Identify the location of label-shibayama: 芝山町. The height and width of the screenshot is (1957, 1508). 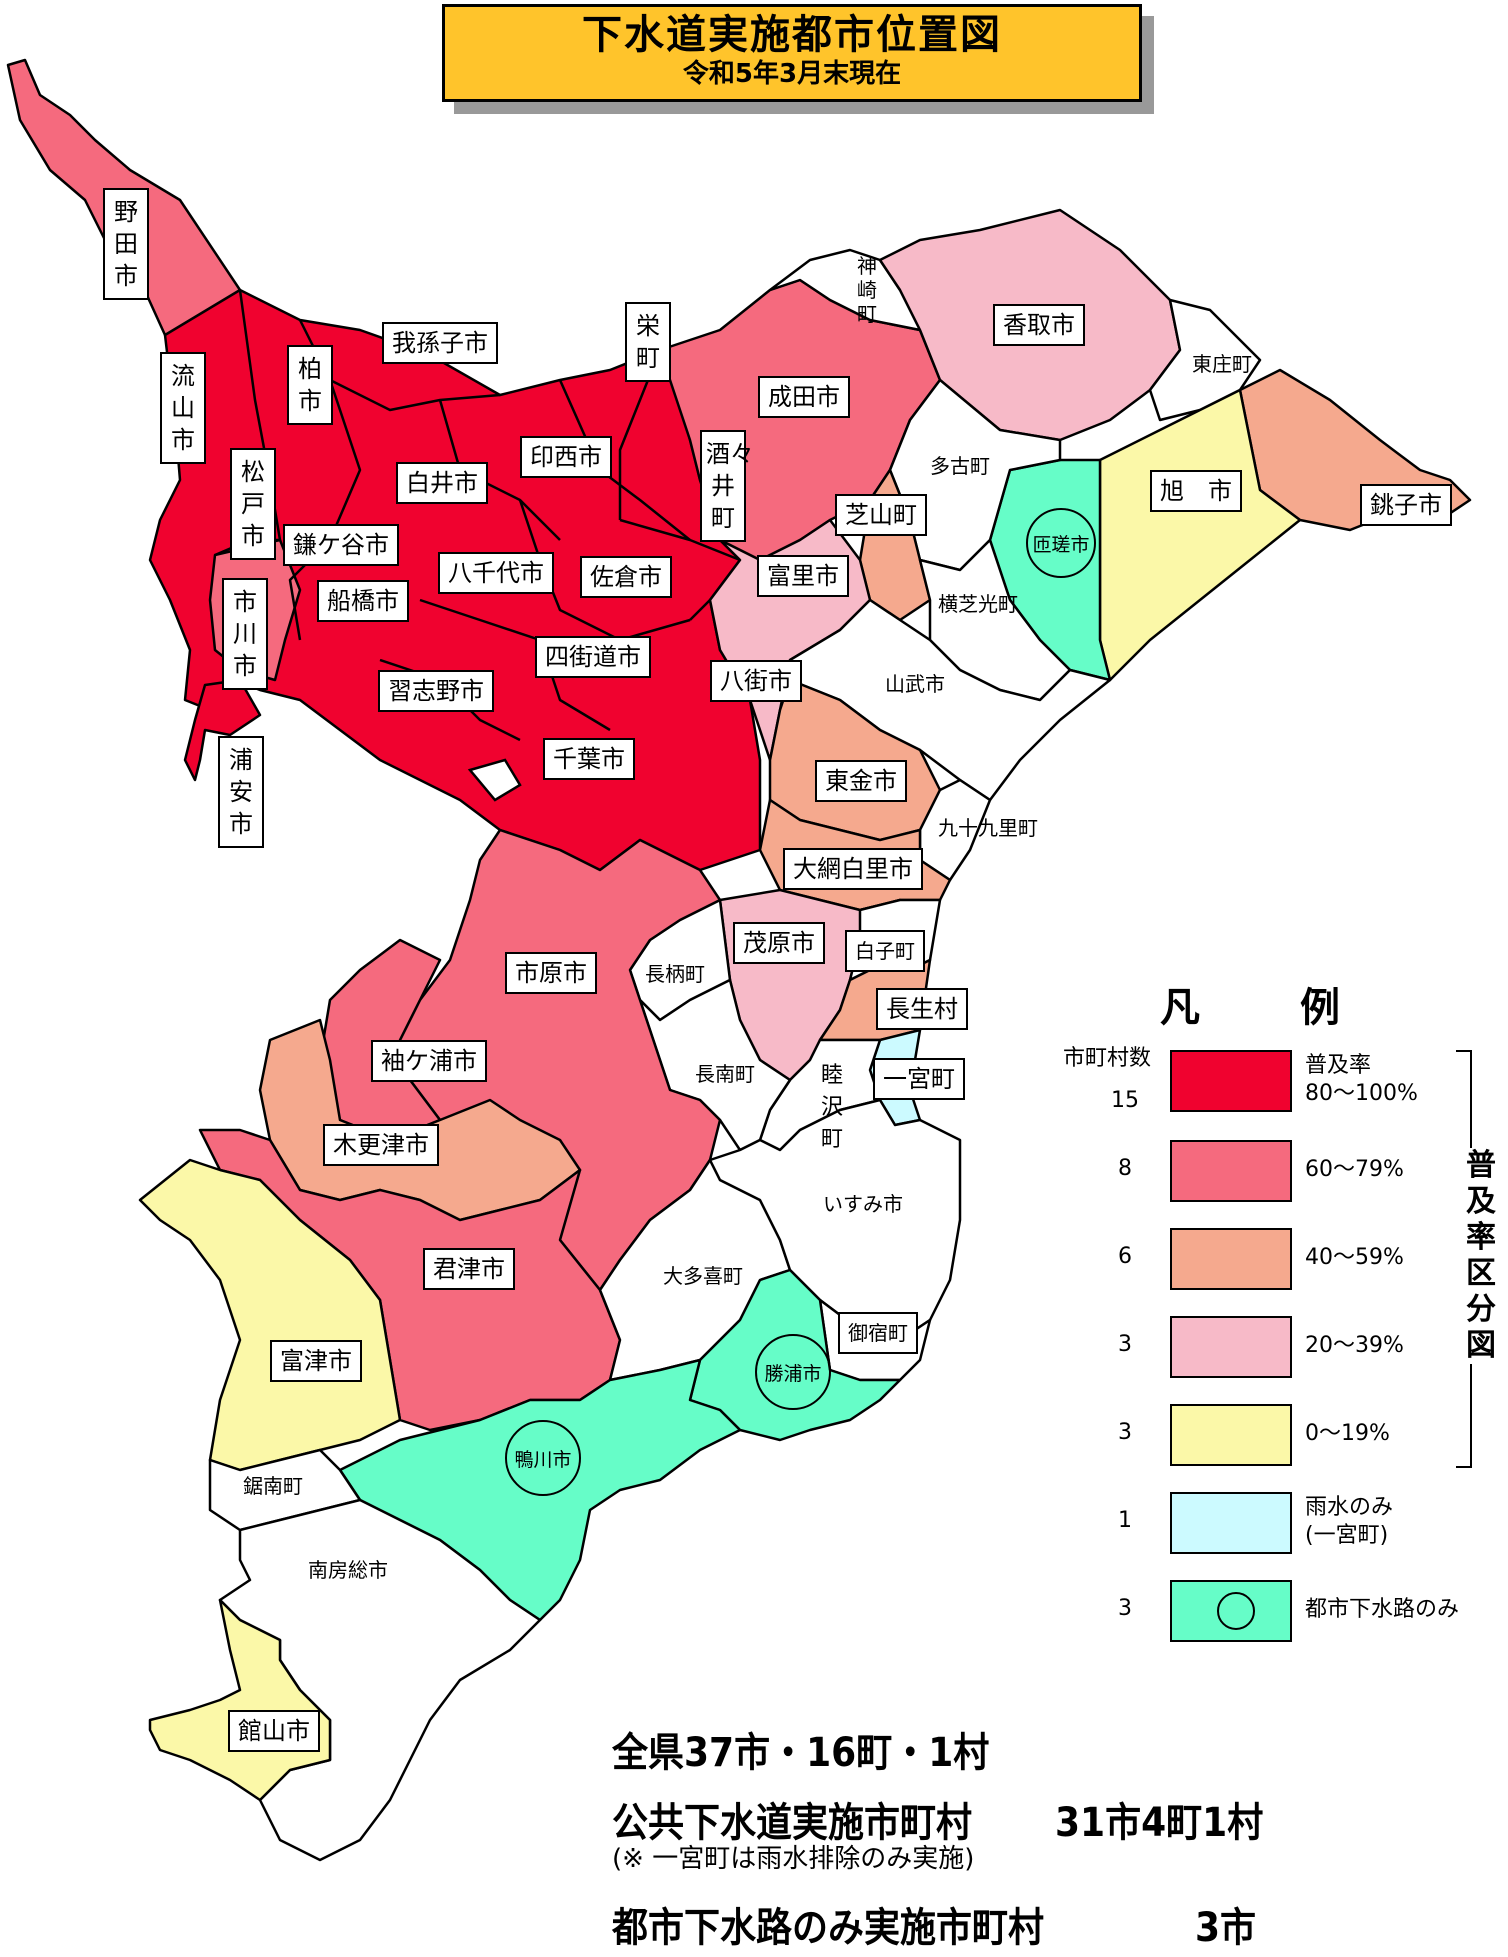
(881, 515).